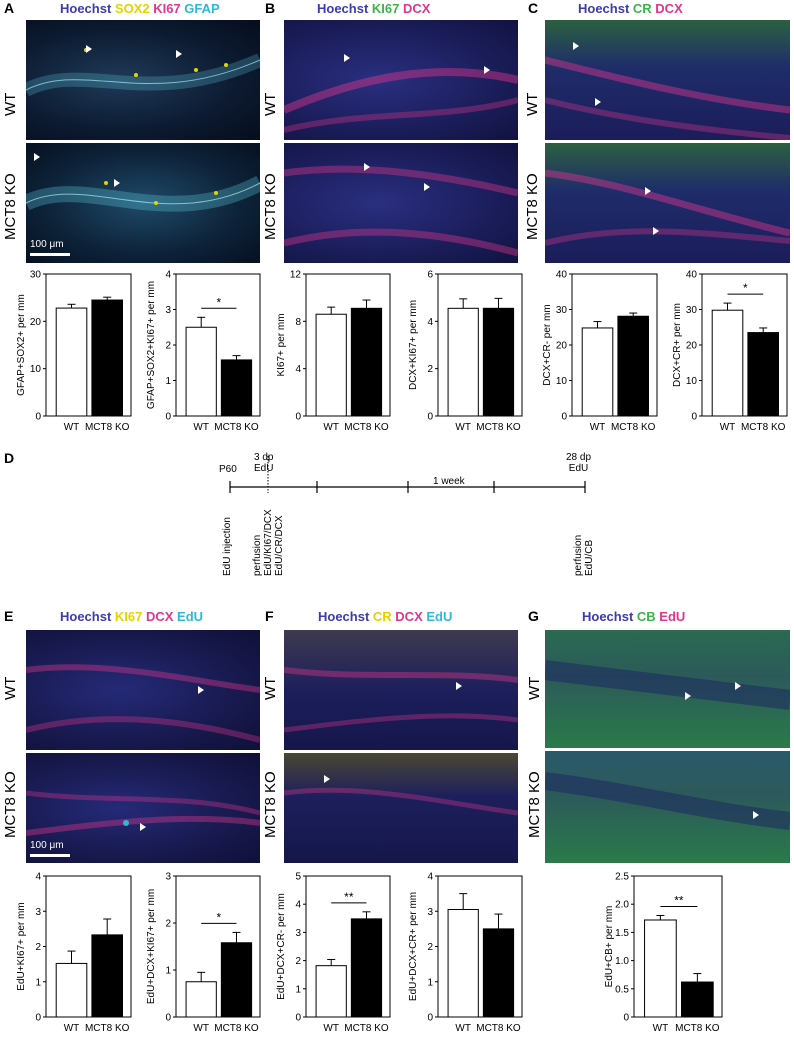 The width and height of the screenshot is (794, 1041). Describe the element at coordinates (227, 546) in the screenshot. I see `timeline-label-edu-injection: EdU injection` at that location.